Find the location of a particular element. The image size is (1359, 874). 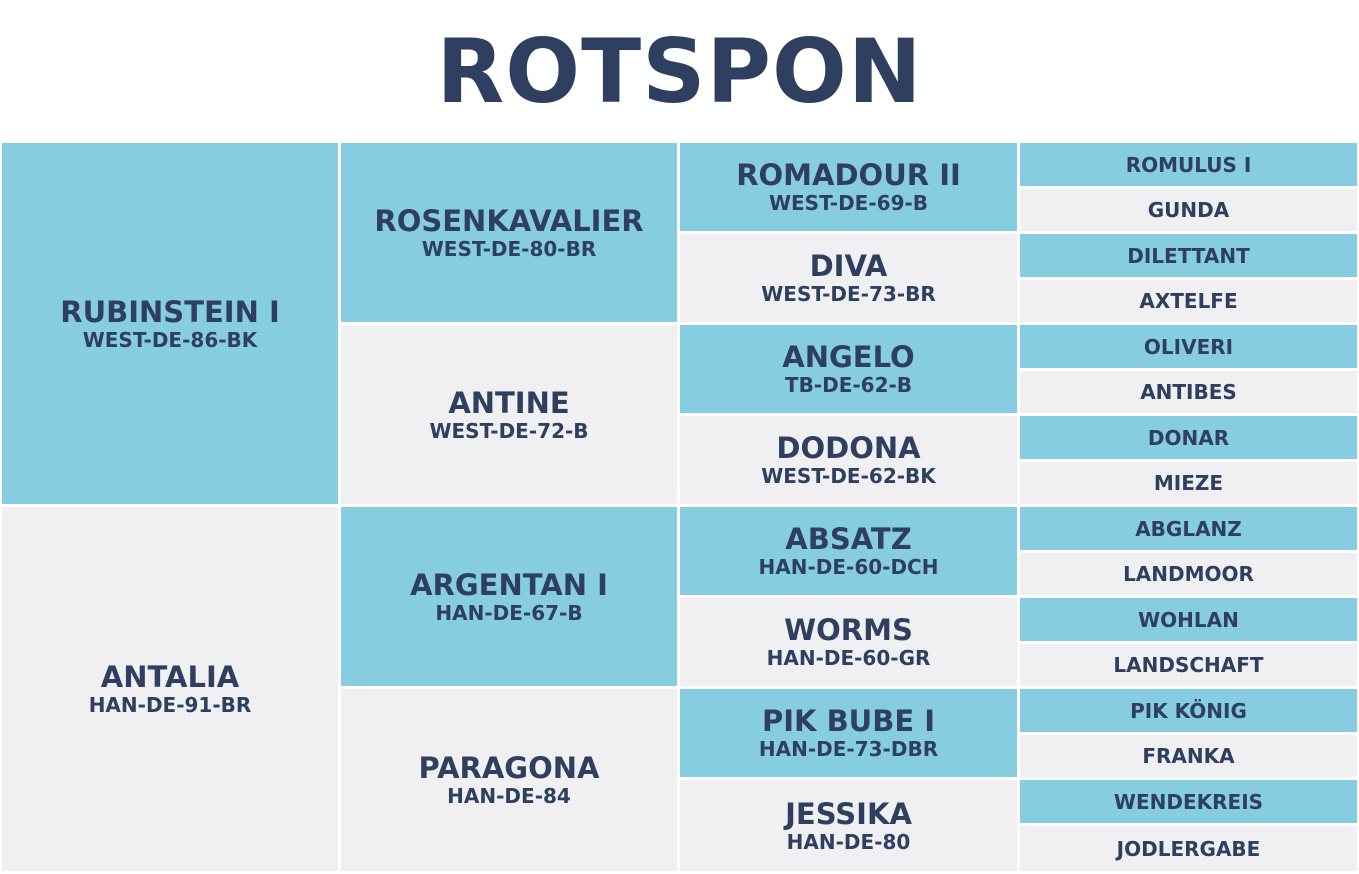

horse-name: ANTINE is located at coordinates (509, 402).